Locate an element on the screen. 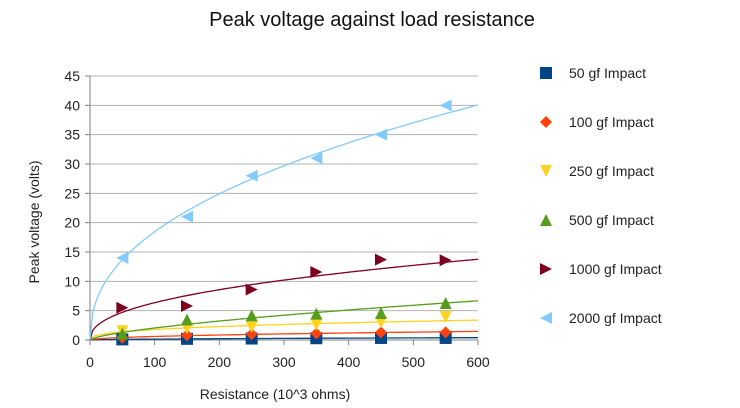 This screenshot has width=740, height=408. x-tick-label: 300 is located at coordinates (284, 362).